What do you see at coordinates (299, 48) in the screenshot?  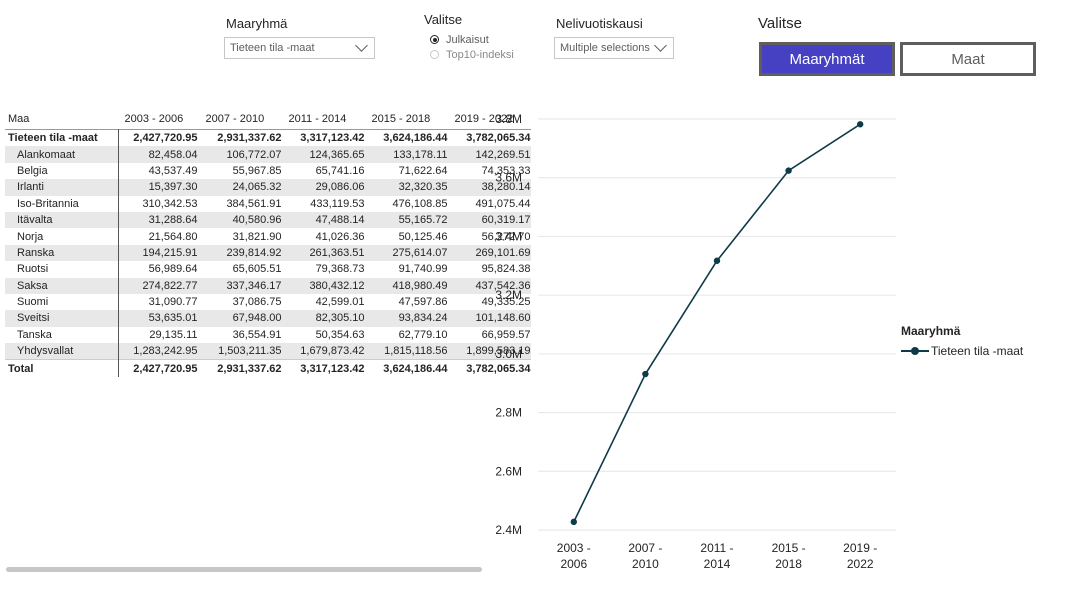 I see `maaryhma-dropdown: Tieteen tila -maat` at bounding box center [299, 48].